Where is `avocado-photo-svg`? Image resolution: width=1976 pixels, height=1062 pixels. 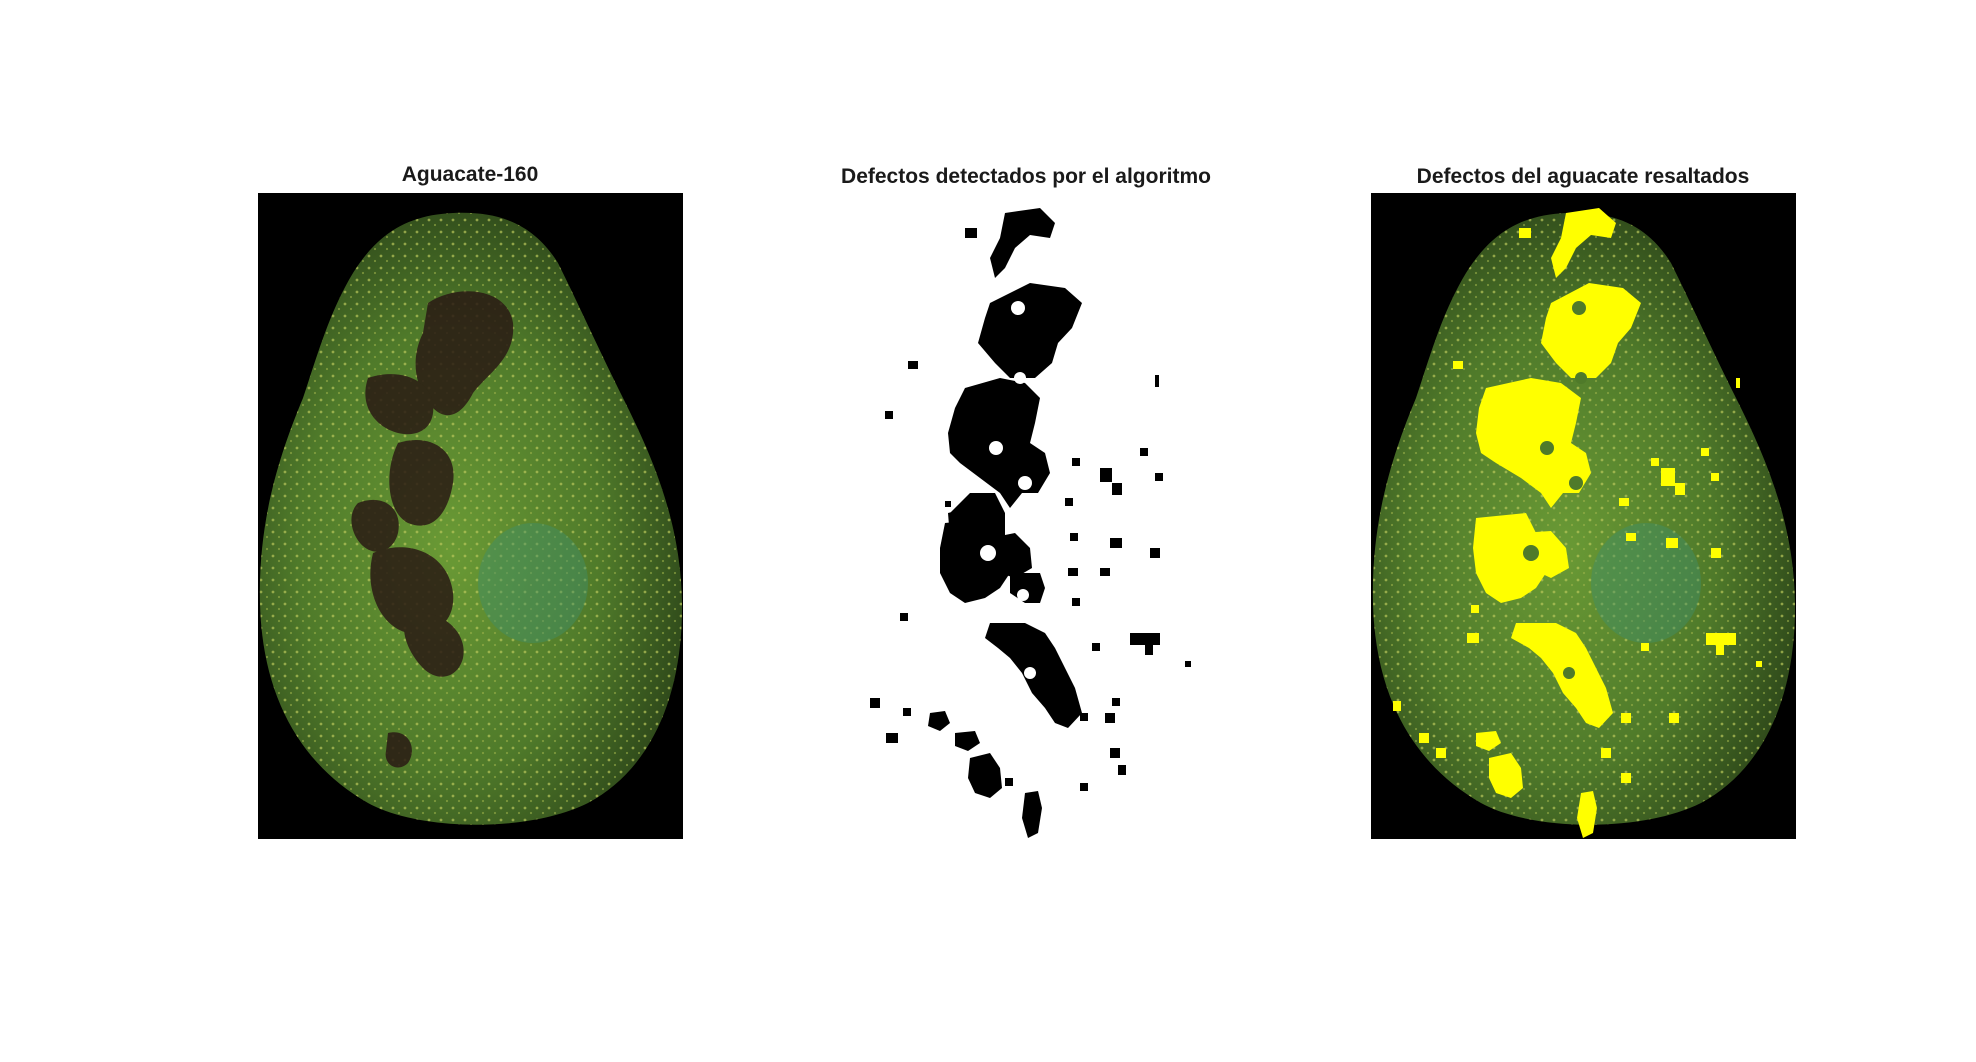 avocado-photo-svg is located at coordinates (470, 516).